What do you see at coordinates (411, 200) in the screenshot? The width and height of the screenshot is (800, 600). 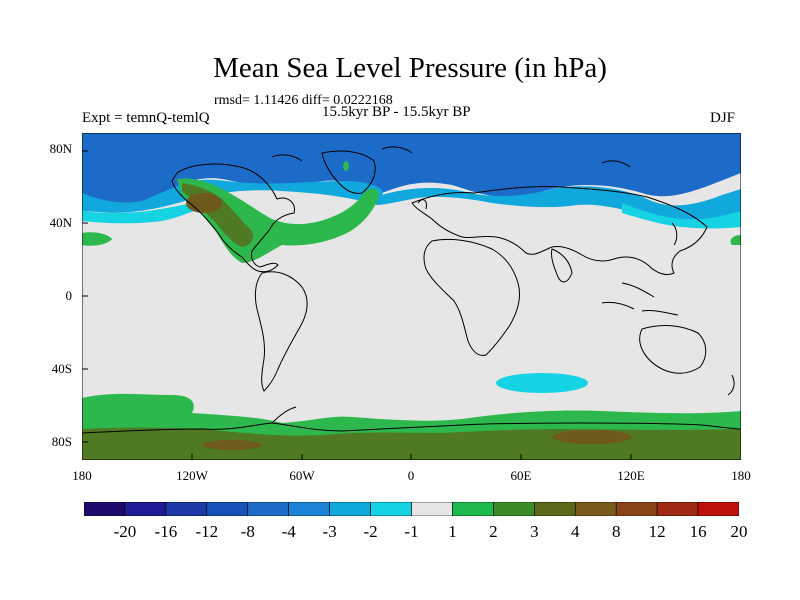 I see `northern-moderate-anomaly` at bounding box center [411, 200].